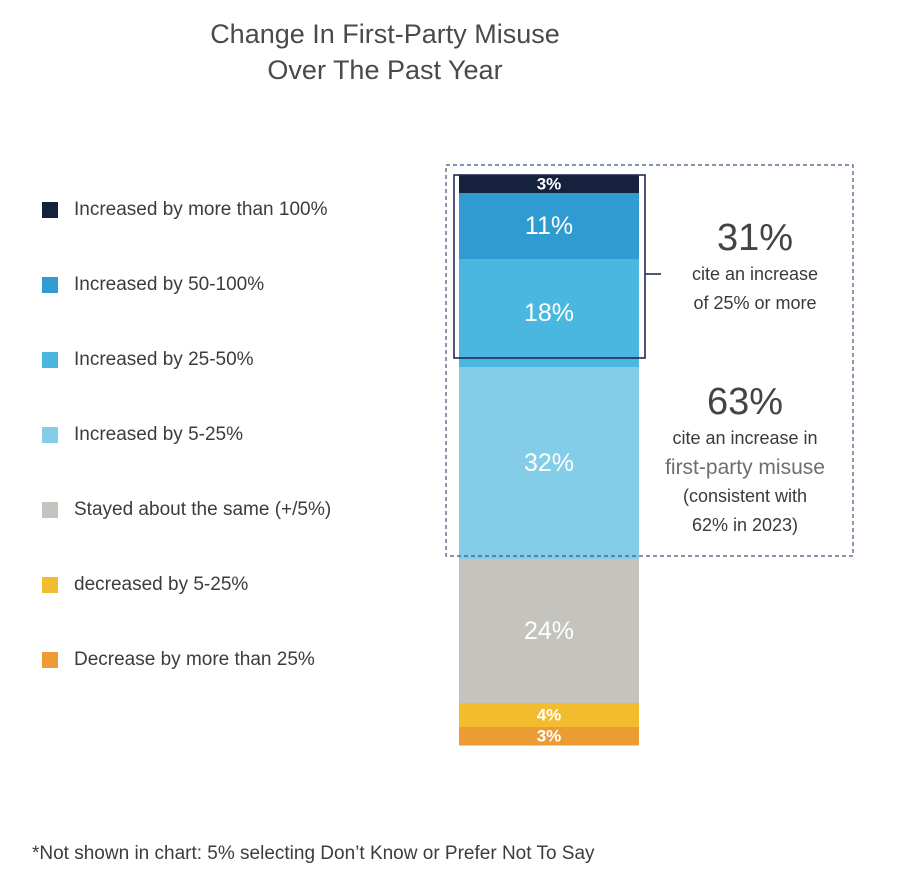 The height and width of the screenshot is (892, 898). What do you see at coordinates (755, 274) in the screenshot?
I see `callout-31-line-1: cite an increase` at bounding box center [755, 274].